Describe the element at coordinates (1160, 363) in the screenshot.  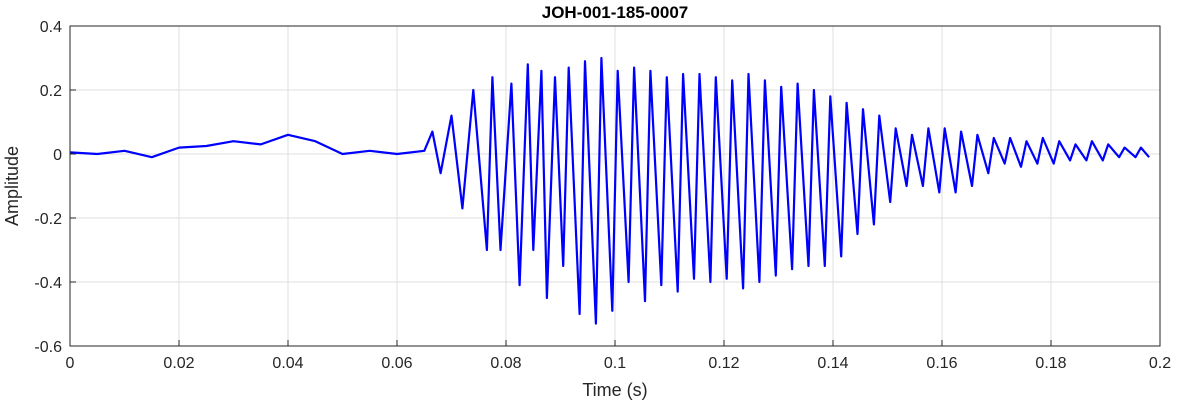
I see `x-tick-label: 0.2` at that location.